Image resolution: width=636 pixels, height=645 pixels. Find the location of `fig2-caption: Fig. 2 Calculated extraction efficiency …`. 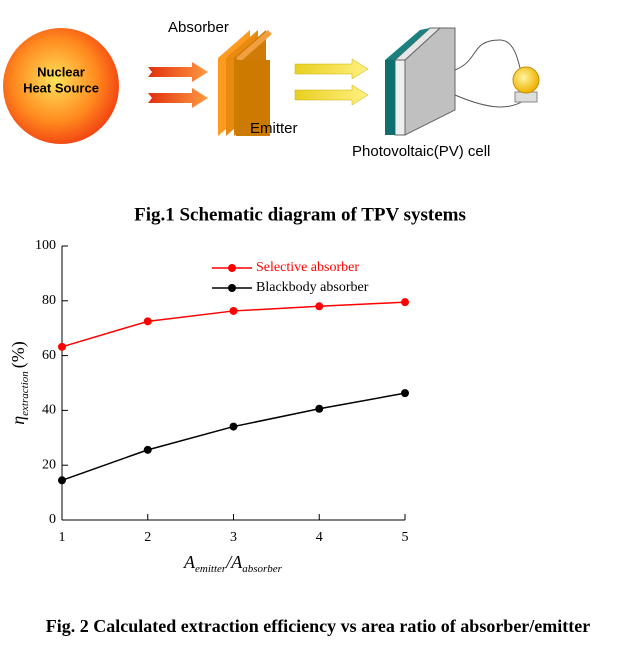

fig2-caption: Fig. 2 Calculated extraction efficiency … is located at coordinates (318, 626).